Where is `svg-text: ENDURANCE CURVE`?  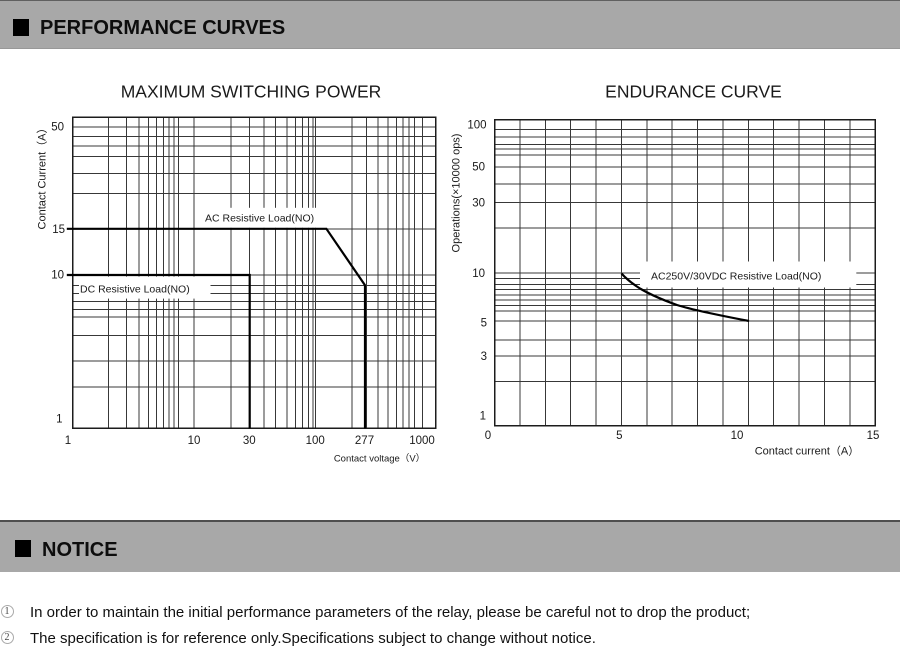 svg-text: ENDURANCE CURVE is located at coordinates (693, 92).